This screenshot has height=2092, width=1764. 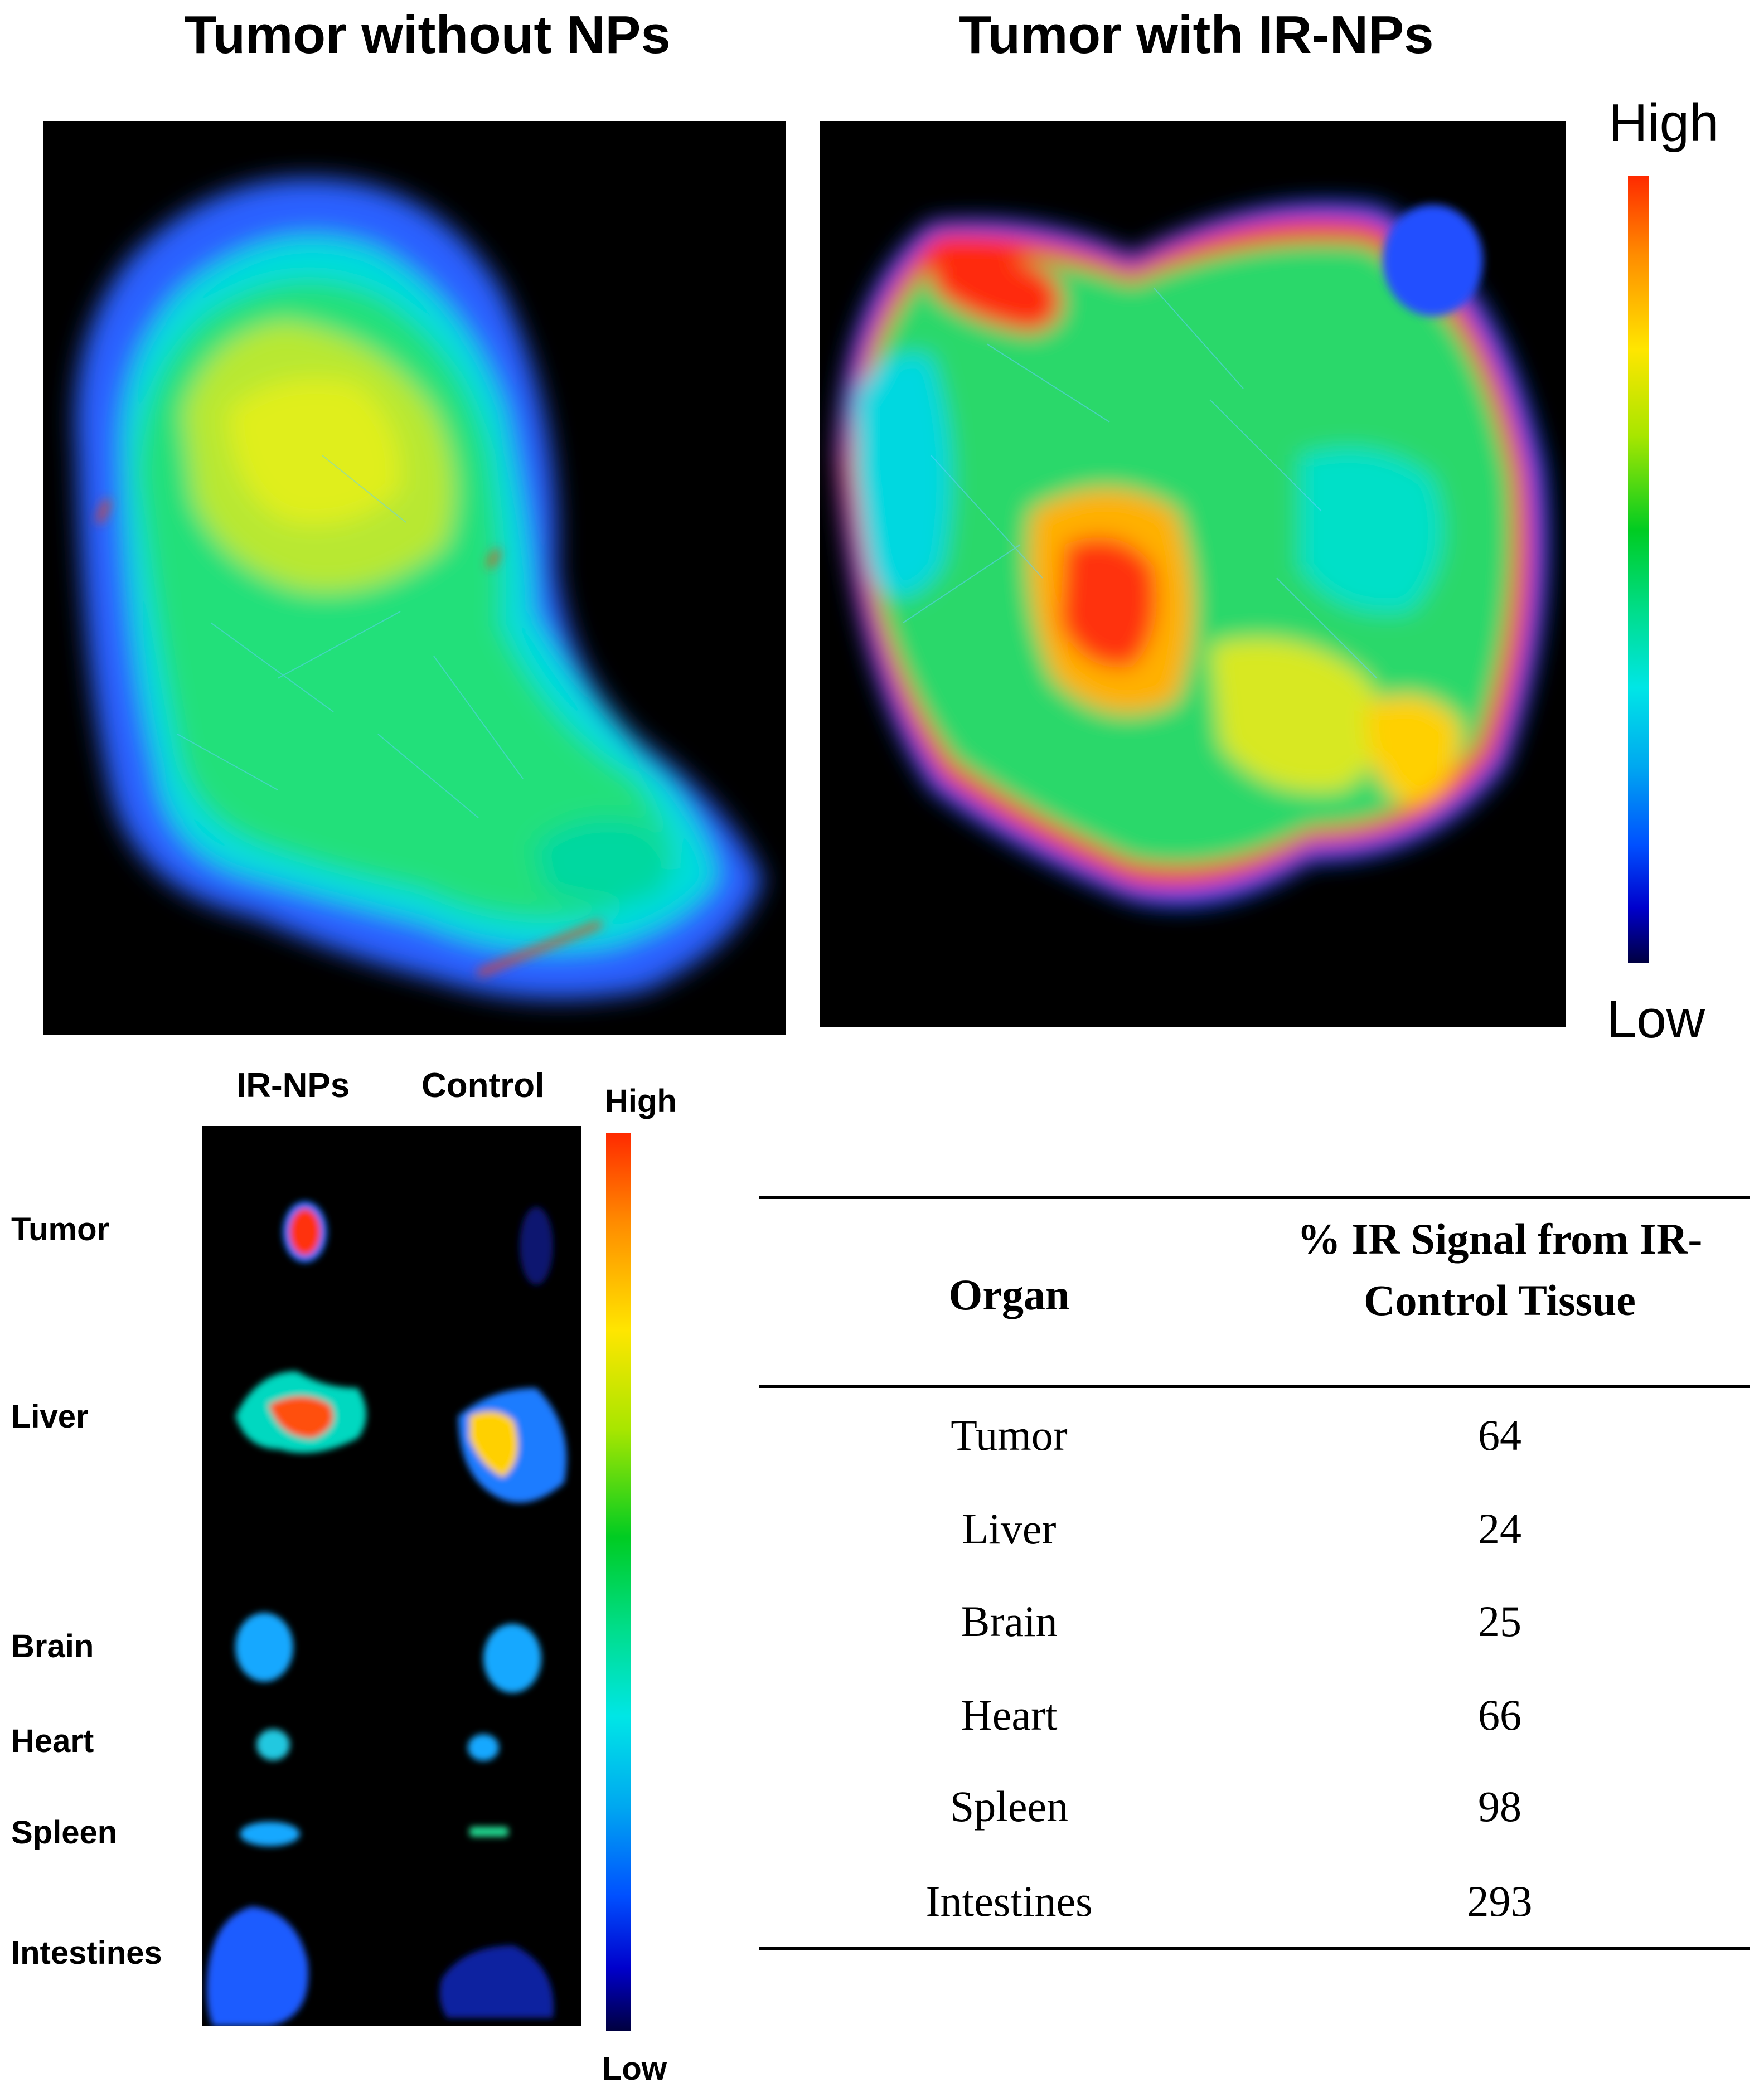 I want to click on table-bottom-rule, so click(x=1255, y=1949).